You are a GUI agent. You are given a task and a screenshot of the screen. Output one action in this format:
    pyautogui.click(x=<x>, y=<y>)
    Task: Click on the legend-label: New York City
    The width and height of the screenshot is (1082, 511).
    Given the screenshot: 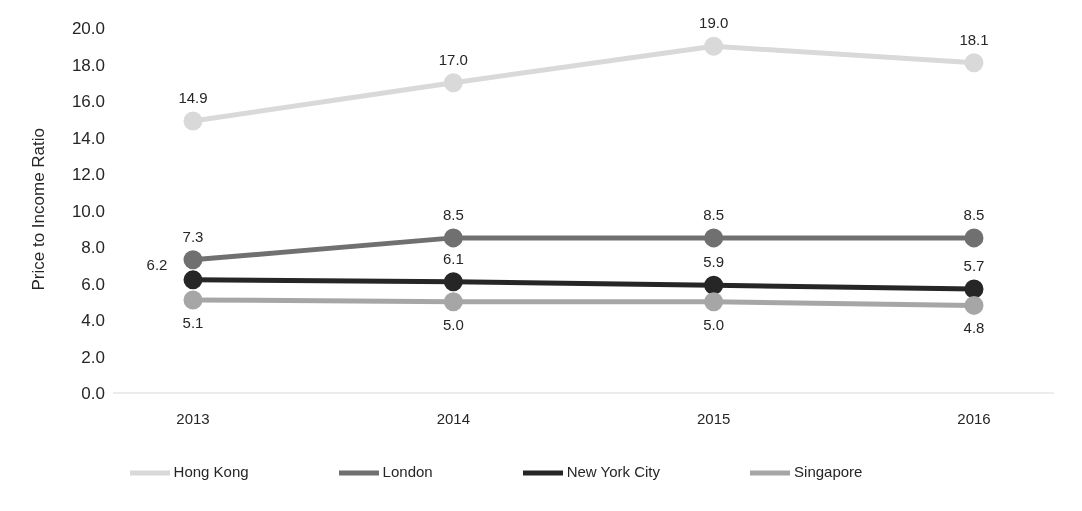 What is the action you would take?
    pyautogui.click(x=613, y=471)
    